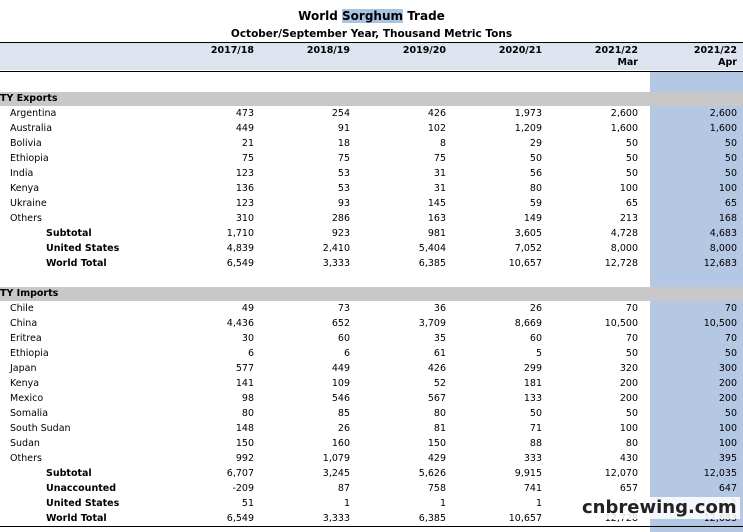  I want to click on table-cell: 56, so click(535, 173).